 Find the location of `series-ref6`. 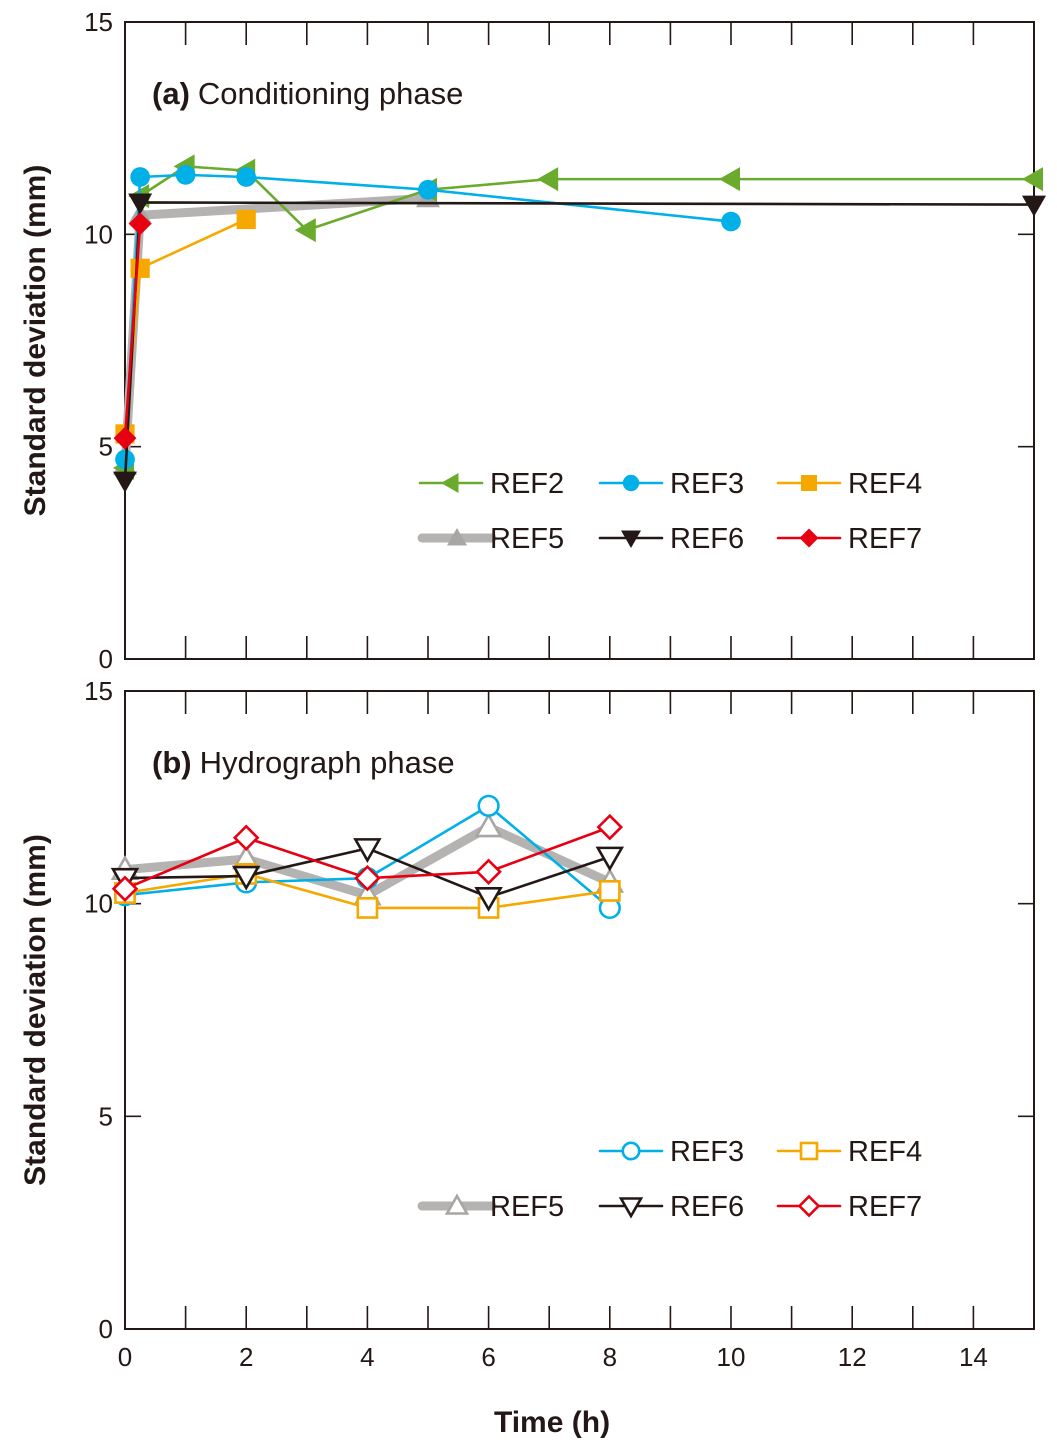

series-ref6 is located at coordinates (367, 875).